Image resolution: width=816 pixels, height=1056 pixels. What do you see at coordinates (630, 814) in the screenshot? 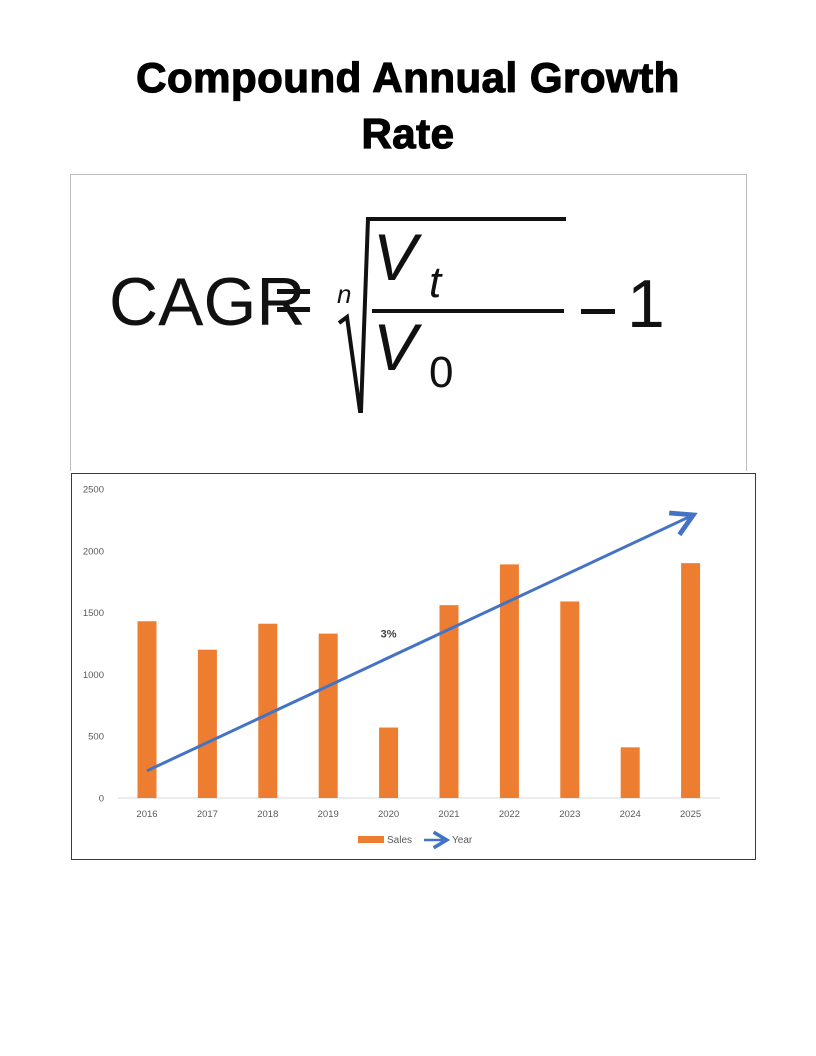
I see `x-tick-label: 2024` at bounding box center [630, 814].